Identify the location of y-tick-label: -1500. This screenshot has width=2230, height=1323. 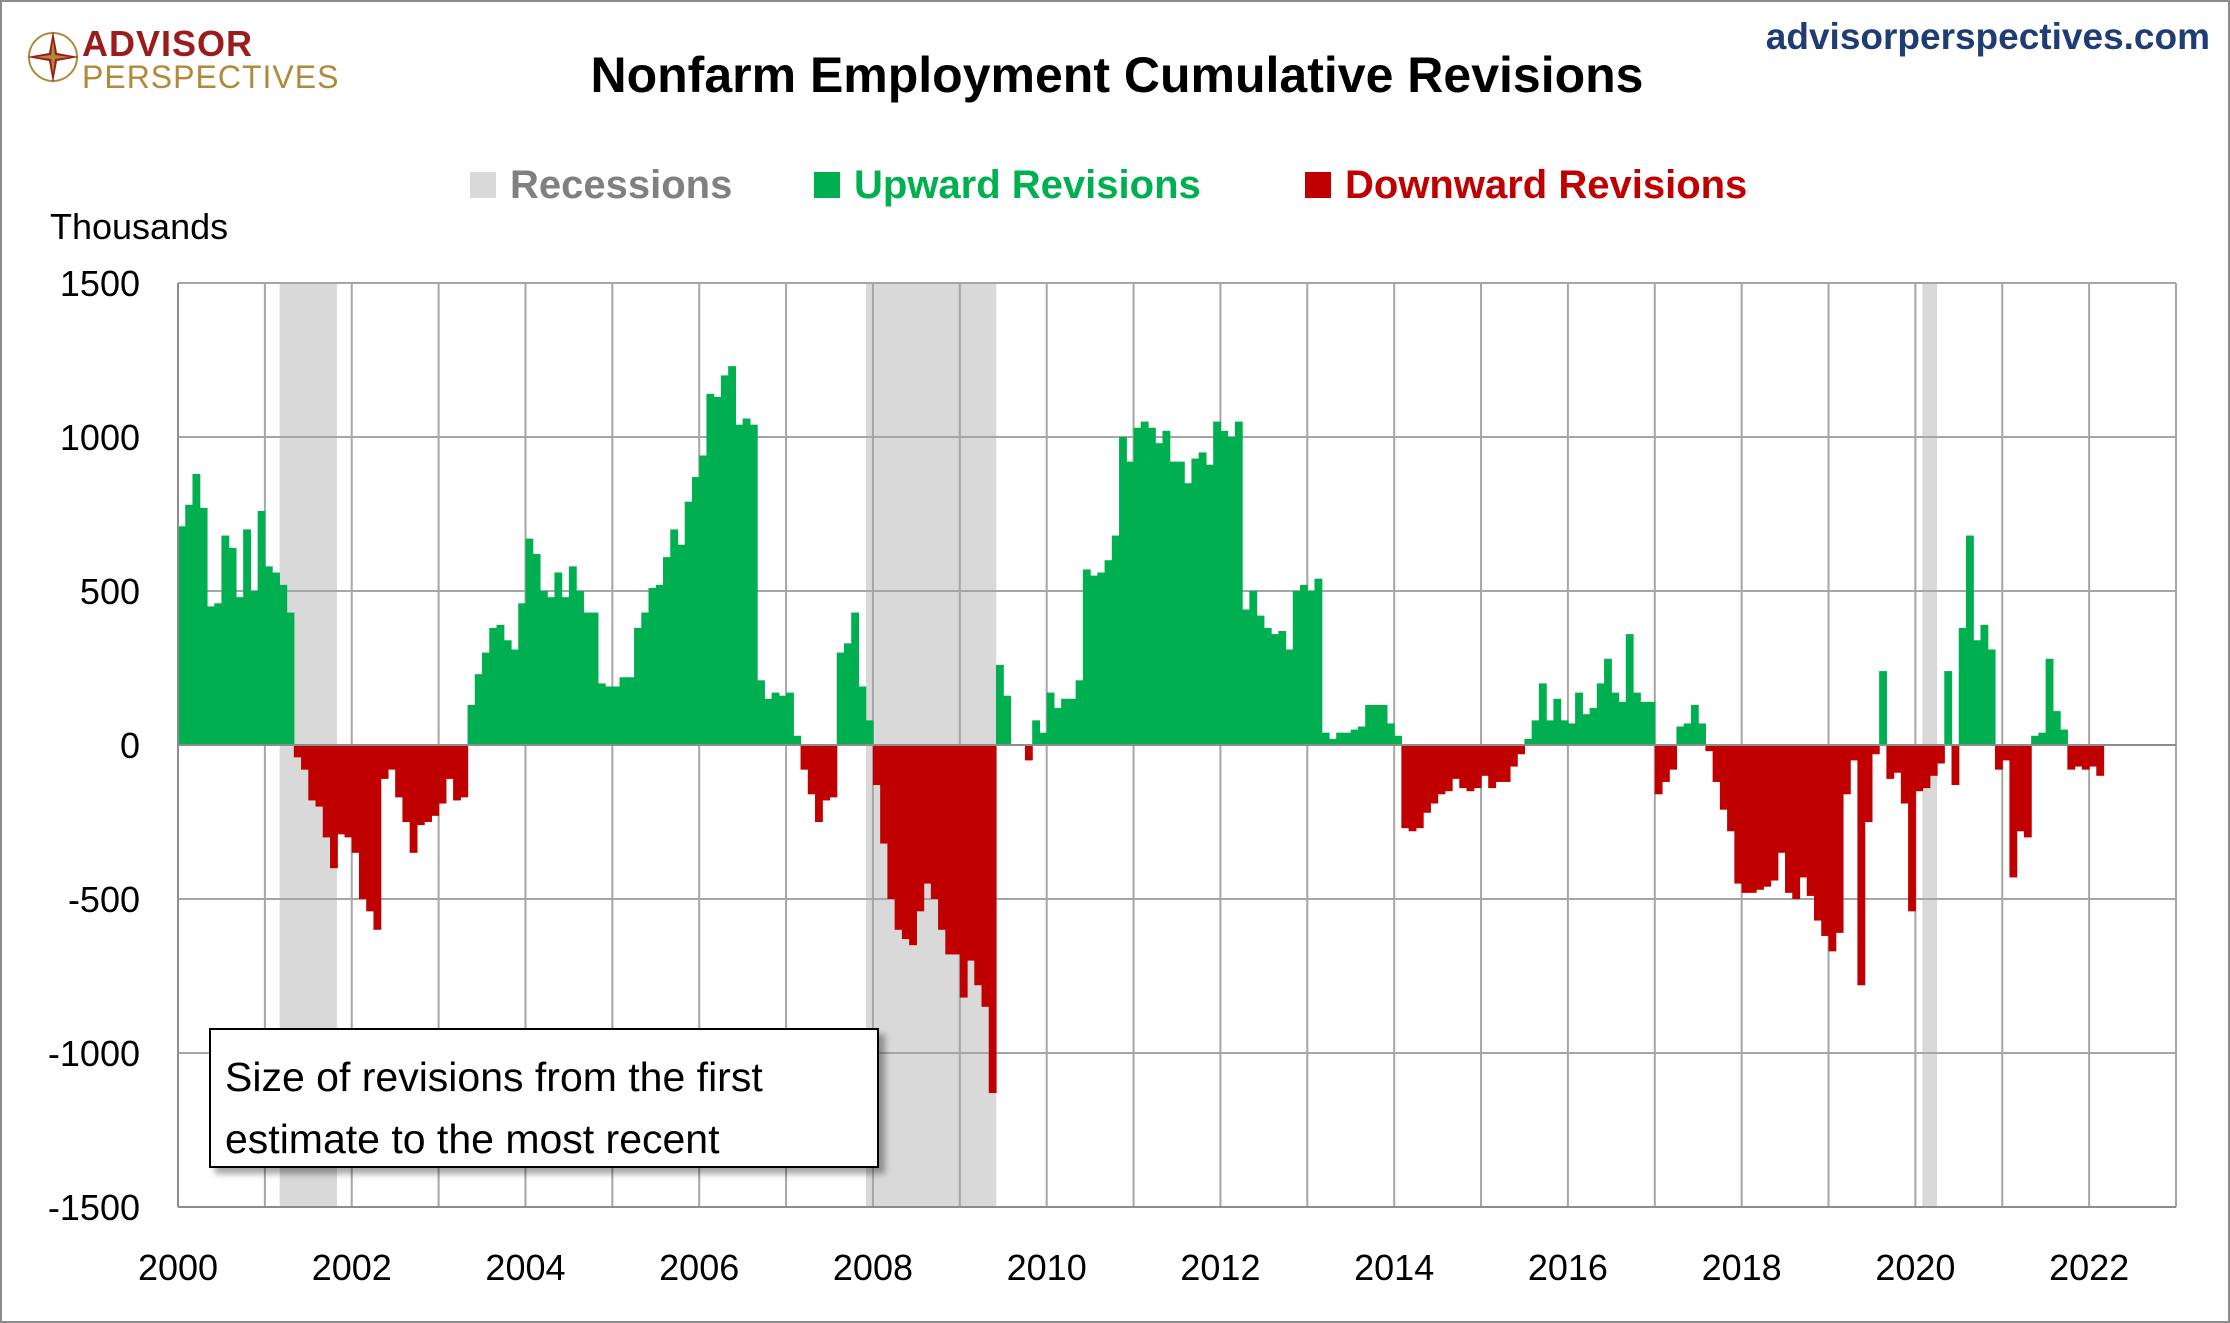
(94, 1207).